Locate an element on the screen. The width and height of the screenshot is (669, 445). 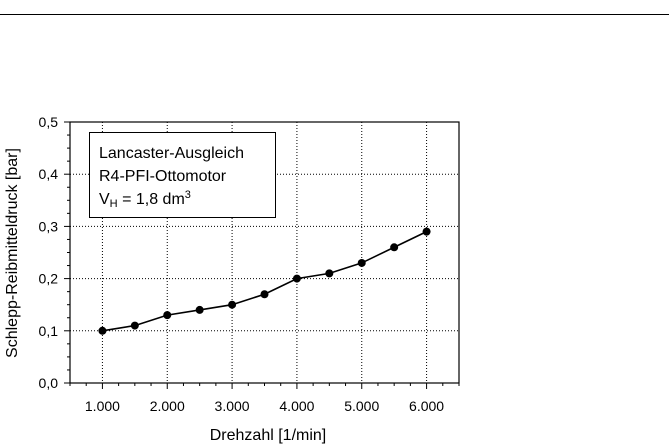
x-axis-label: Drehzahl [1/min] is located at coordinates (268, 435).